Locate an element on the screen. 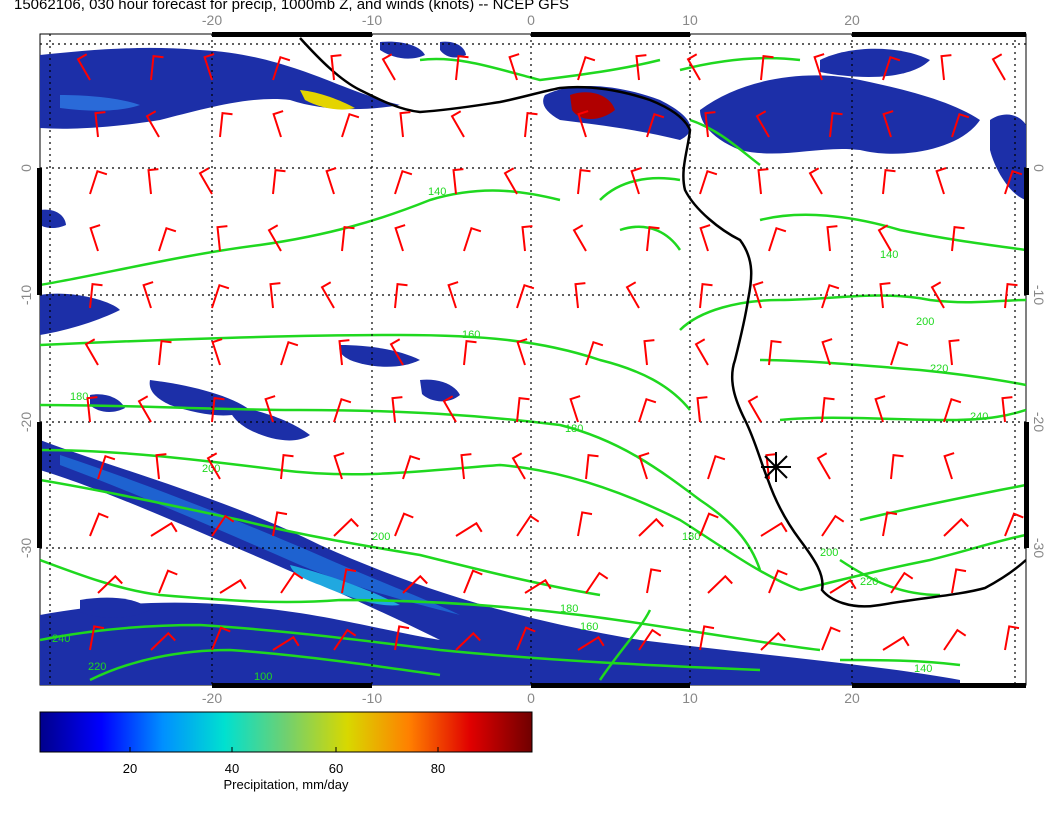 This screenshot has width=1056, height=816. colorbar-gradient is located at coordinates (286, 732).